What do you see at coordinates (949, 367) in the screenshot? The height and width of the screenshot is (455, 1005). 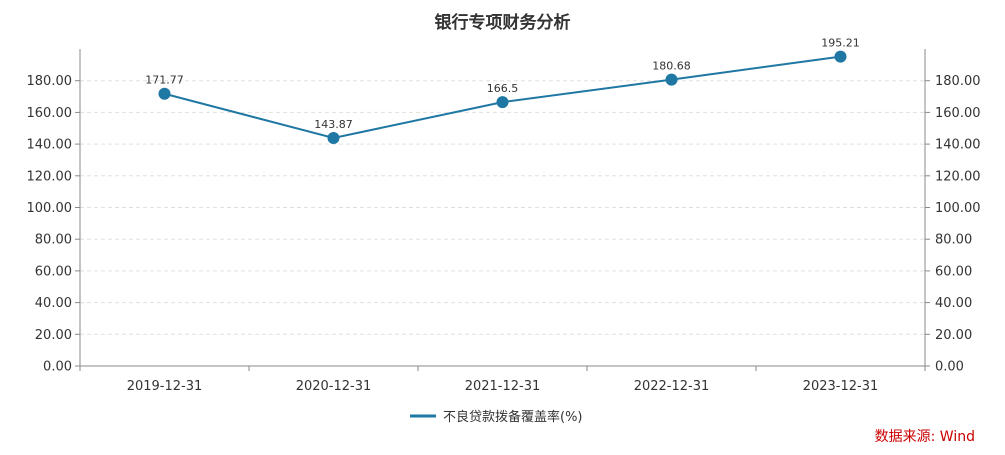 I see `y-tick-label-right: 0.00` at bounding box center [949, 367].